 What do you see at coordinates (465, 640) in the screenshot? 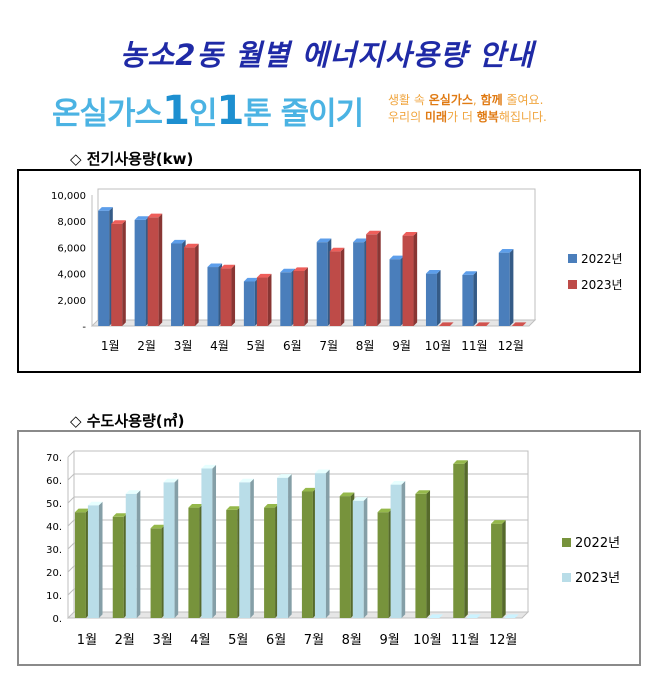
I see `x-tick-label: 11월` at bounding box center [465, 640].